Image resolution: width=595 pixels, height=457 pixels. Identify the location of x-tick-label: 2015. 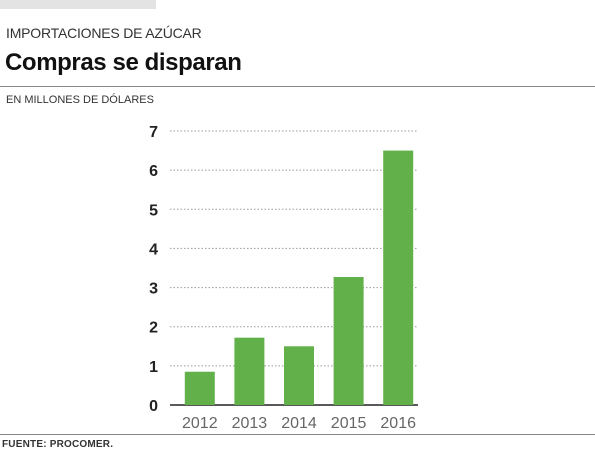
(349, 423).